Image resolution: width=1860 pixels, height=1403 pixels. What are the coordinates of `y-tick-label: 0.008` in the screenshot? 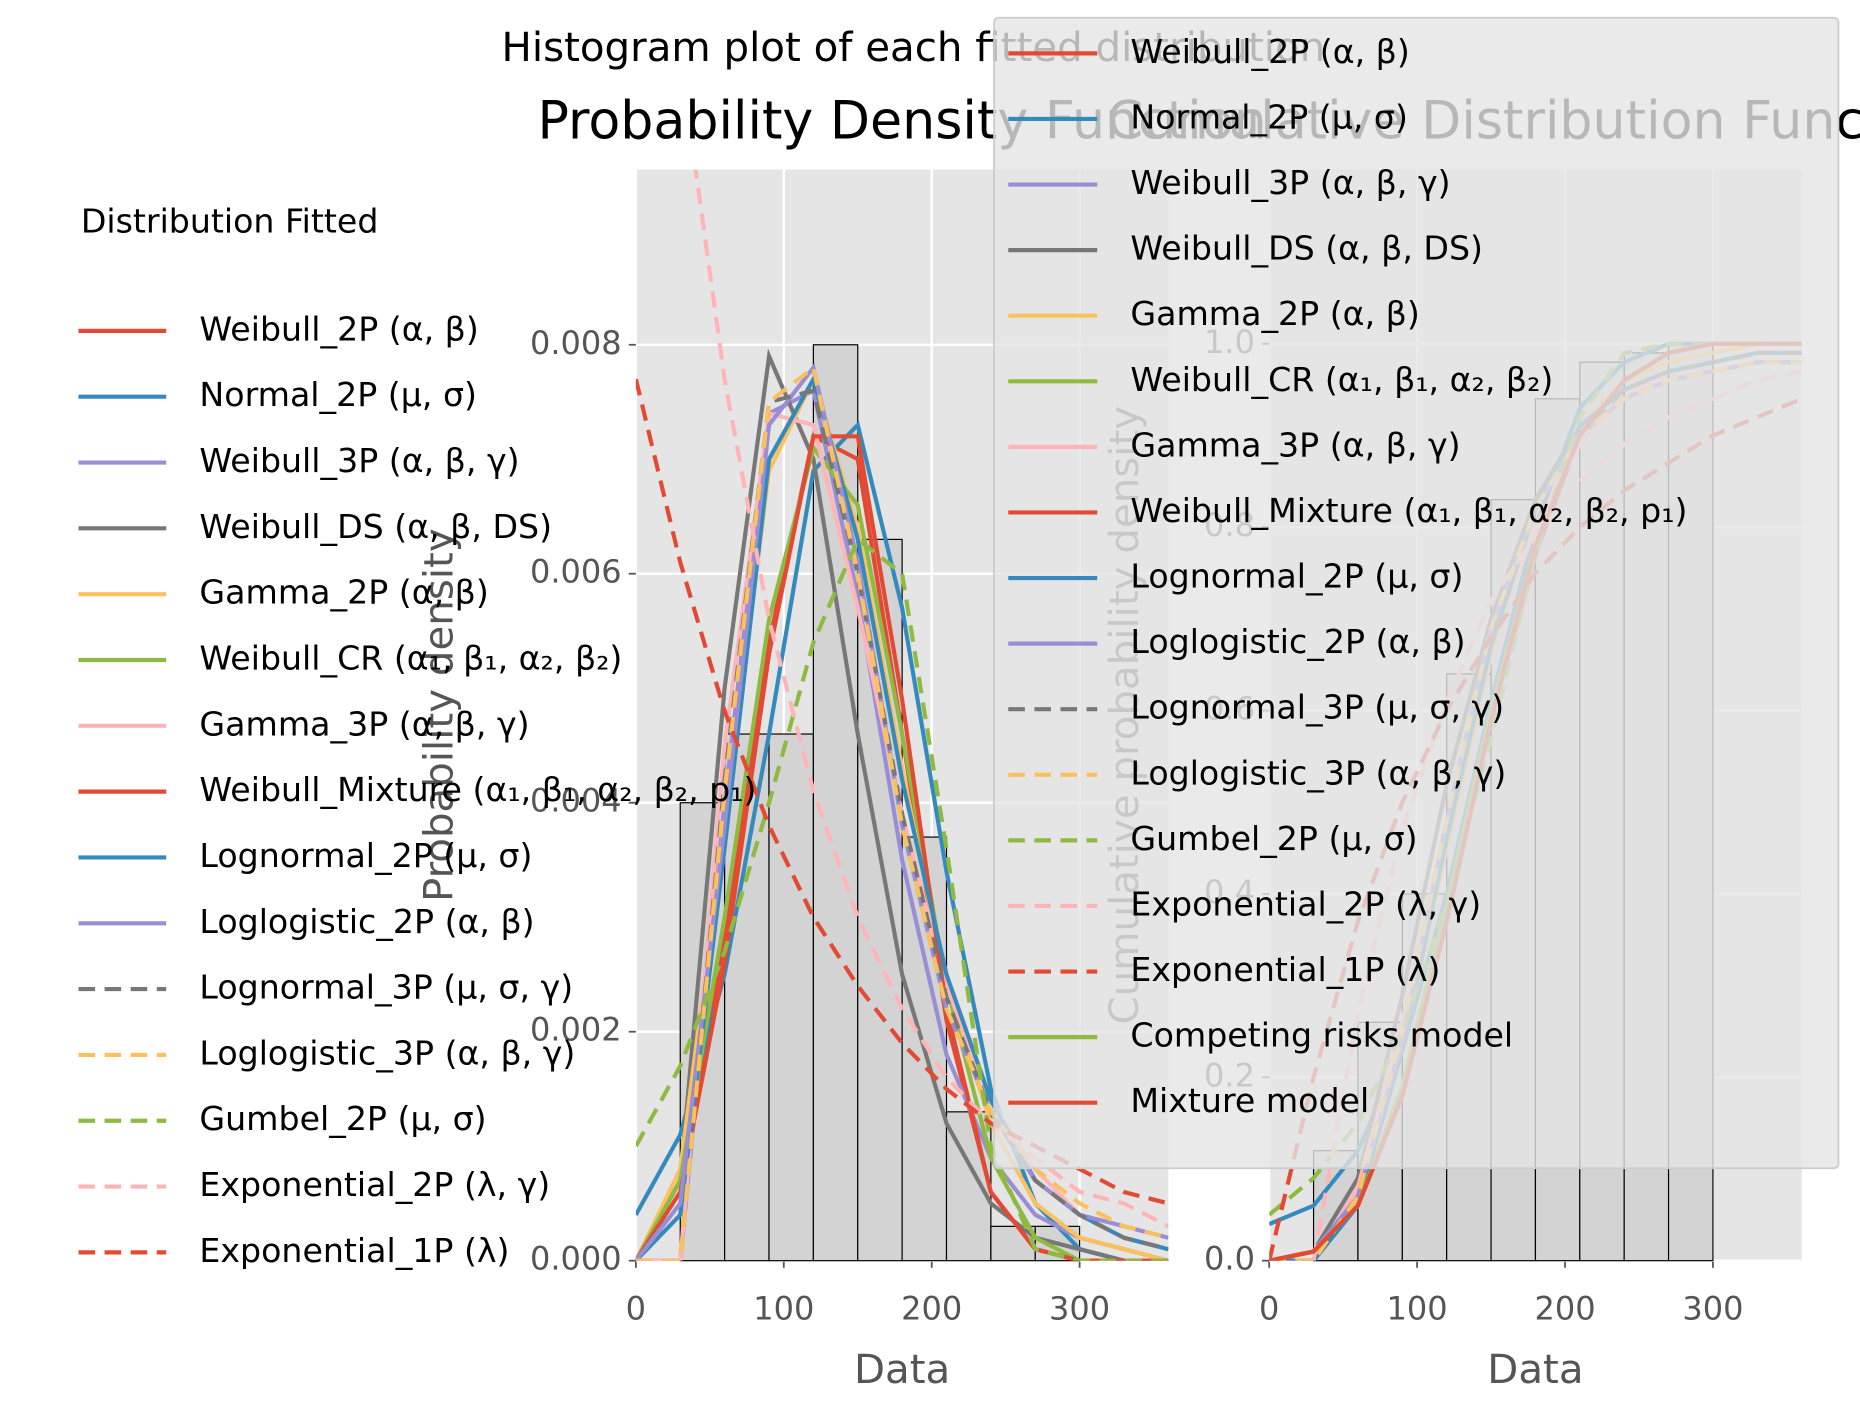 It's located at (576, 343).